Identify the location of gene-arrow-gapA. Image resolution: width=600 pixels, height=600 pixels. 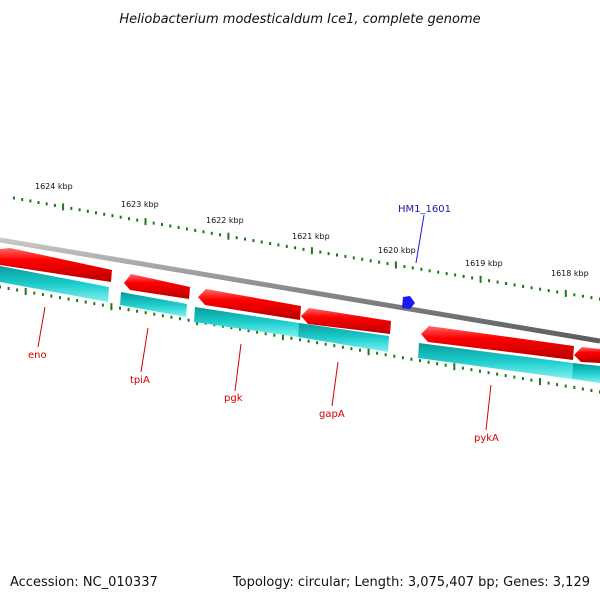
(346, 321).